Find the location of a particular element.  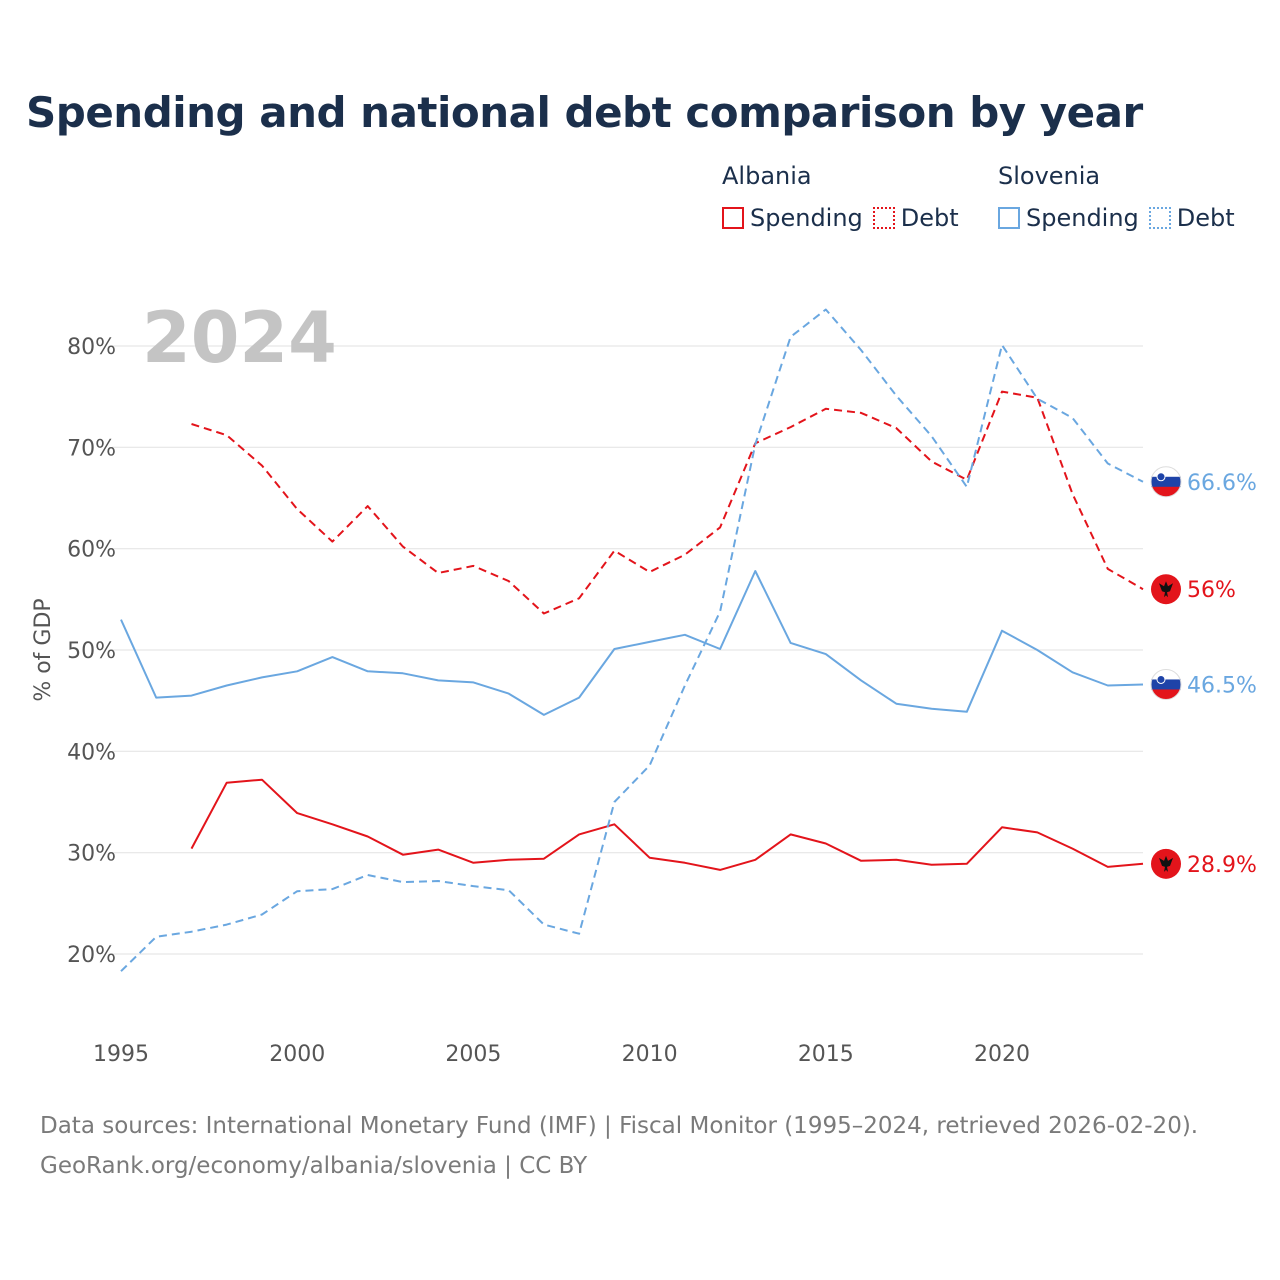

y-tick-label: 20% is located at coordinates (91, 955).